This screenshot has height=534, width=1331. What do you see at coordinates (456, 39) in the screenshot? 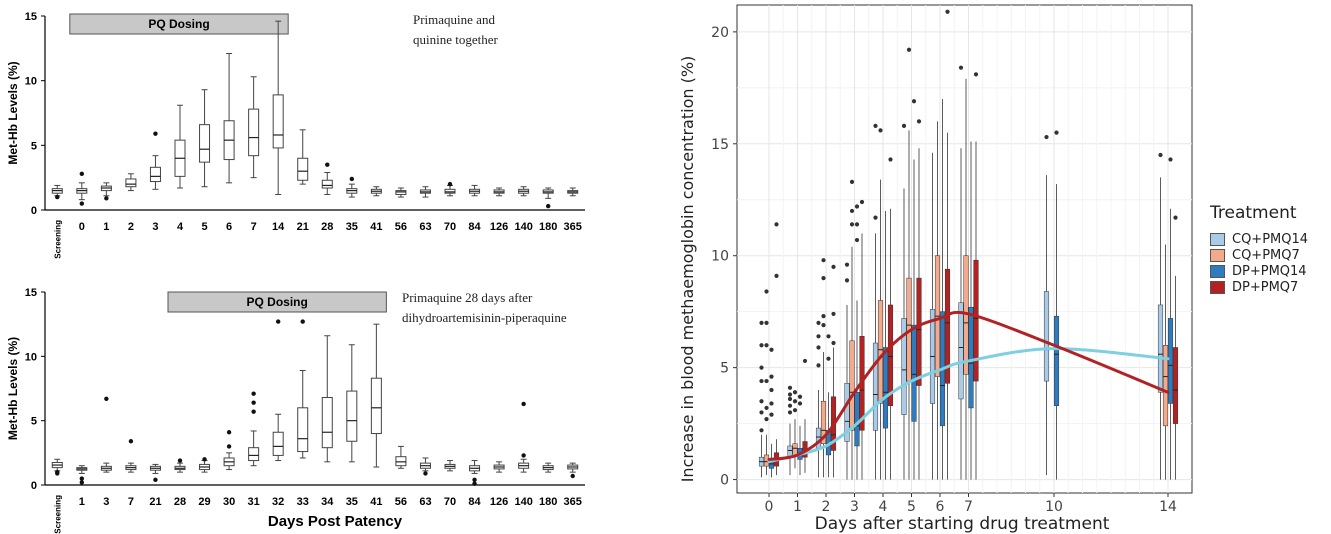
I see `annotation-text: quinine together` at bounding box center [456, 39].